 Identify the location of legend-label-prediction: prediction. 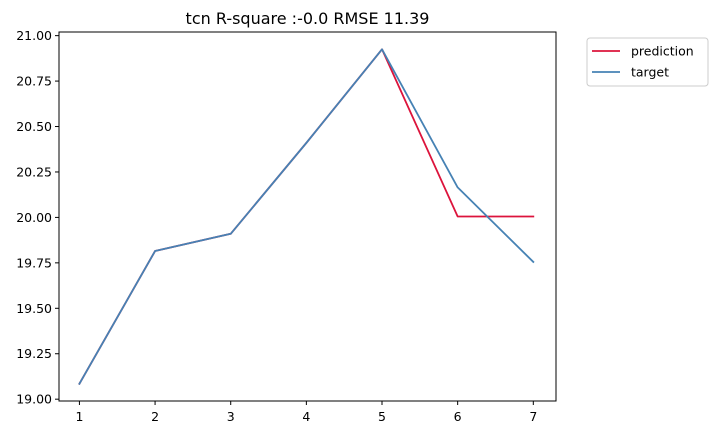
(662, 51).